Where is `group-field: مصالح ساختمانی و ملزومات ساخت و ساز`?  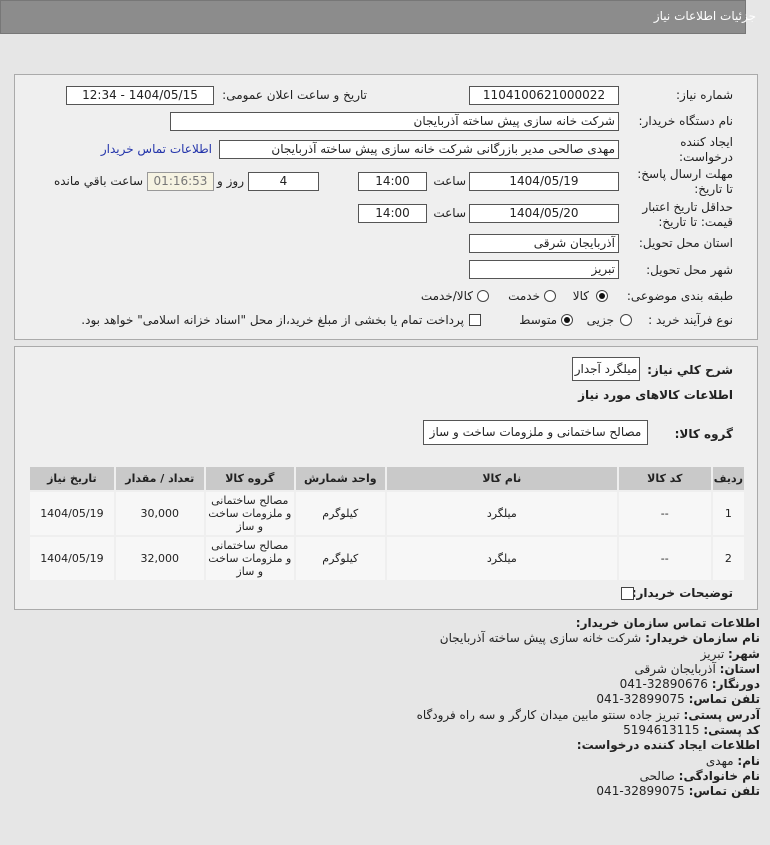 group-field: مصالح ساختمانی و ملزومات ساخت و ساز is located at coordinates (535, 432).